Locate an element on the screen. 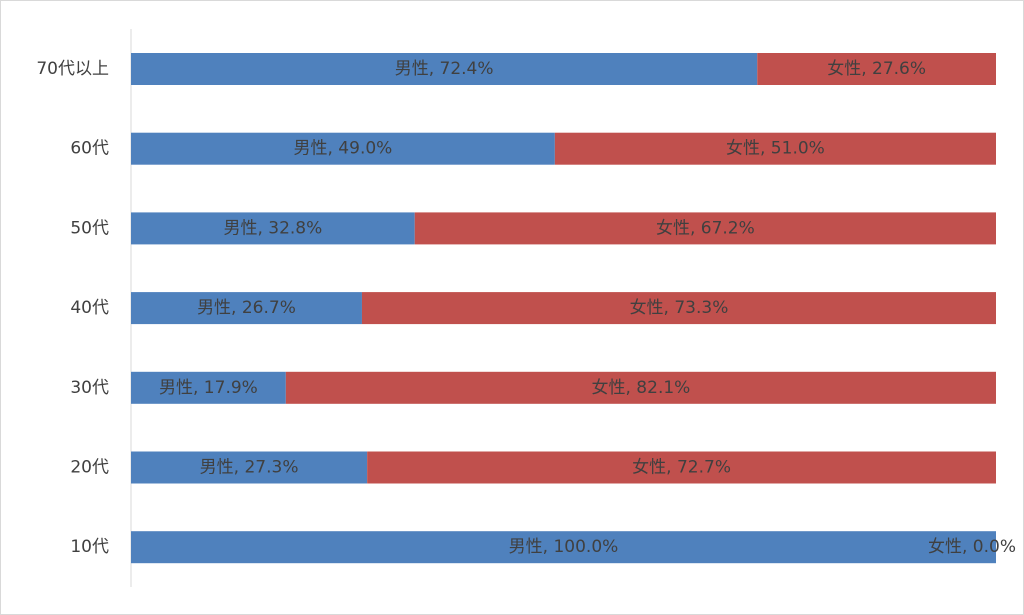 The image size is (1024, 615). data-label: 男性, 49.0% is located at coordinates (343, 149).